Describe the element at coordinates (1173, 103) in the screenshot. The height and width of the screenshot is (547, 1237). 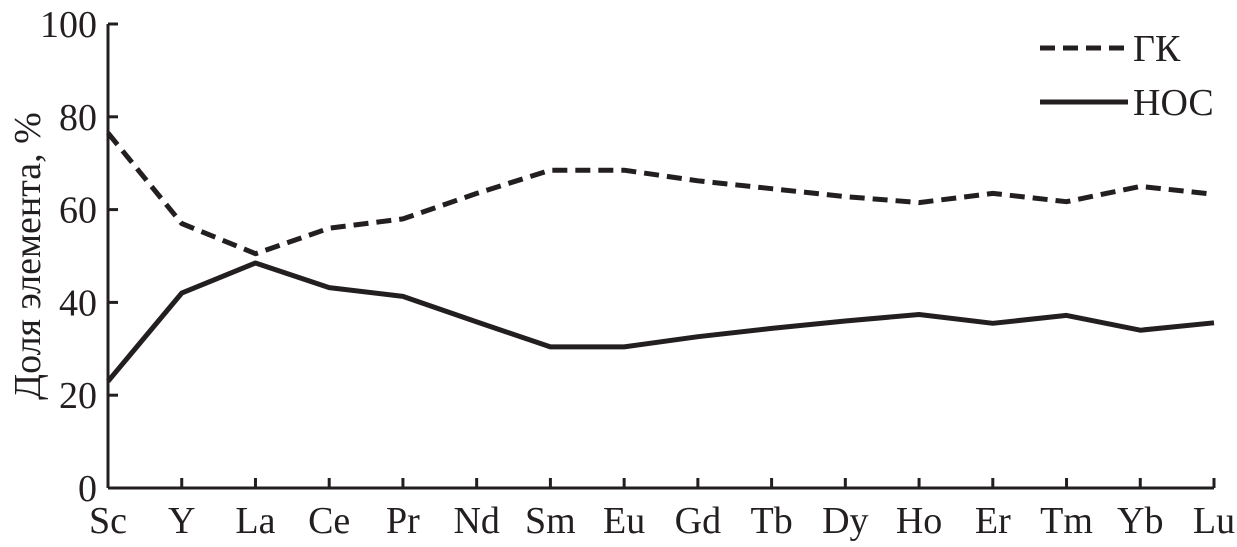
I see `legend-label-nos: НОС` at that location.